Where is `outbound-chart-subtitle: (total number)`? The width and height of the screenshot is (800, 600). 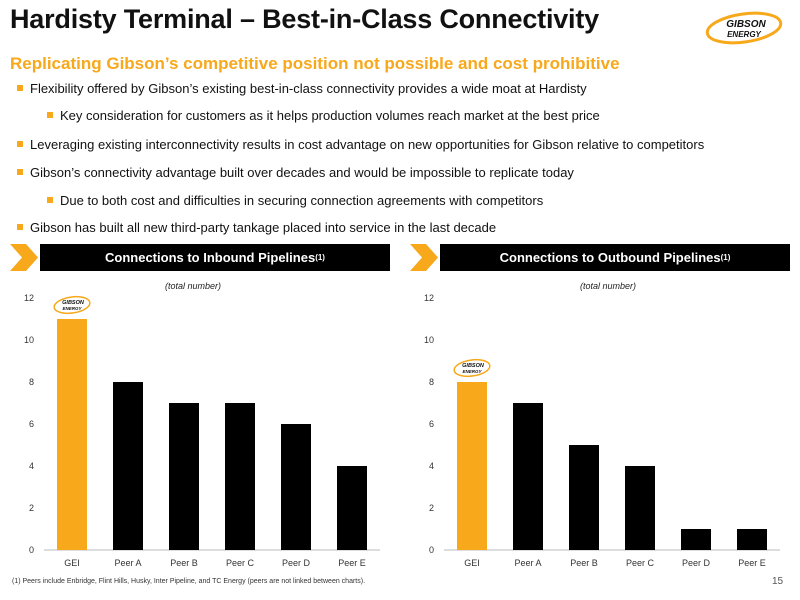
outbound-chart-subtitle: (total number) is located at coordinates (608, 286).